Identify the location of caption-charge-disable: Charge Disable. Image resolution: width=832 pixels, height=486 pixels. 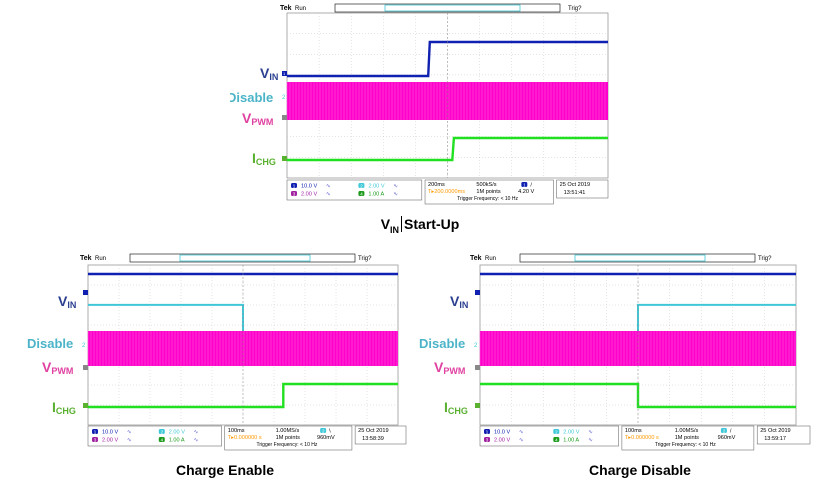
(640, 470).